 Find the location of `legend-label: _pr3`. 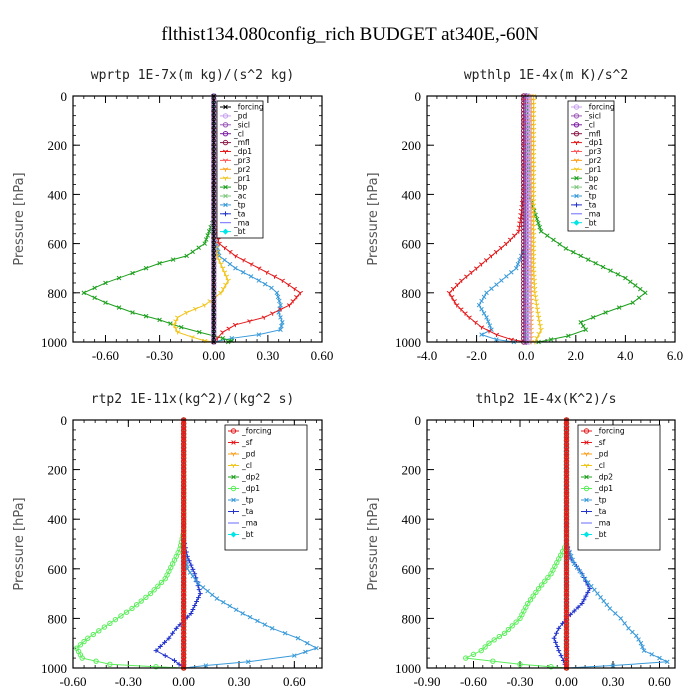

legend-label: _pr3 is located at coordinates (242, 160).